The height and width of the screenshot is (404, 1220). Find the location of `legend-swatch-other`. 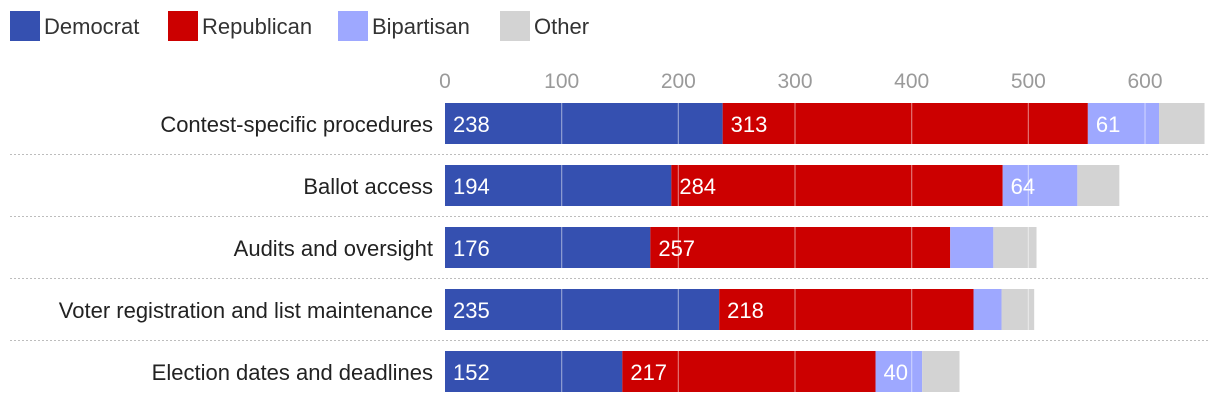

legend-swatch-other is located at coordinates (515, 26).